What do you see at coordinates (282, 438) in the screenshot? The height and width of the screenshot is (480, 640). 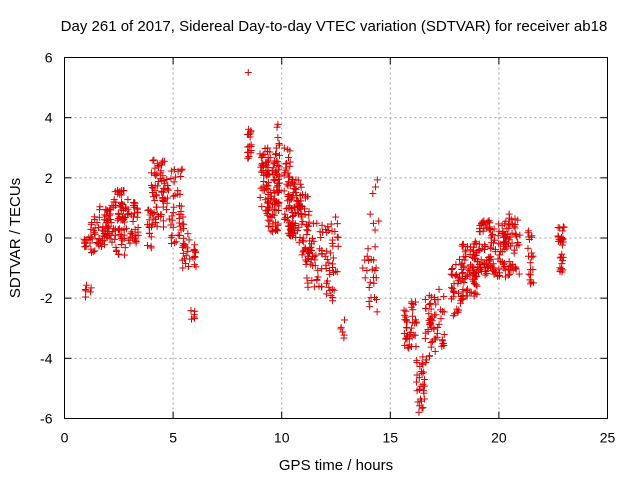 I see `x-tick-label: 10` at bounding box center [282, 438].